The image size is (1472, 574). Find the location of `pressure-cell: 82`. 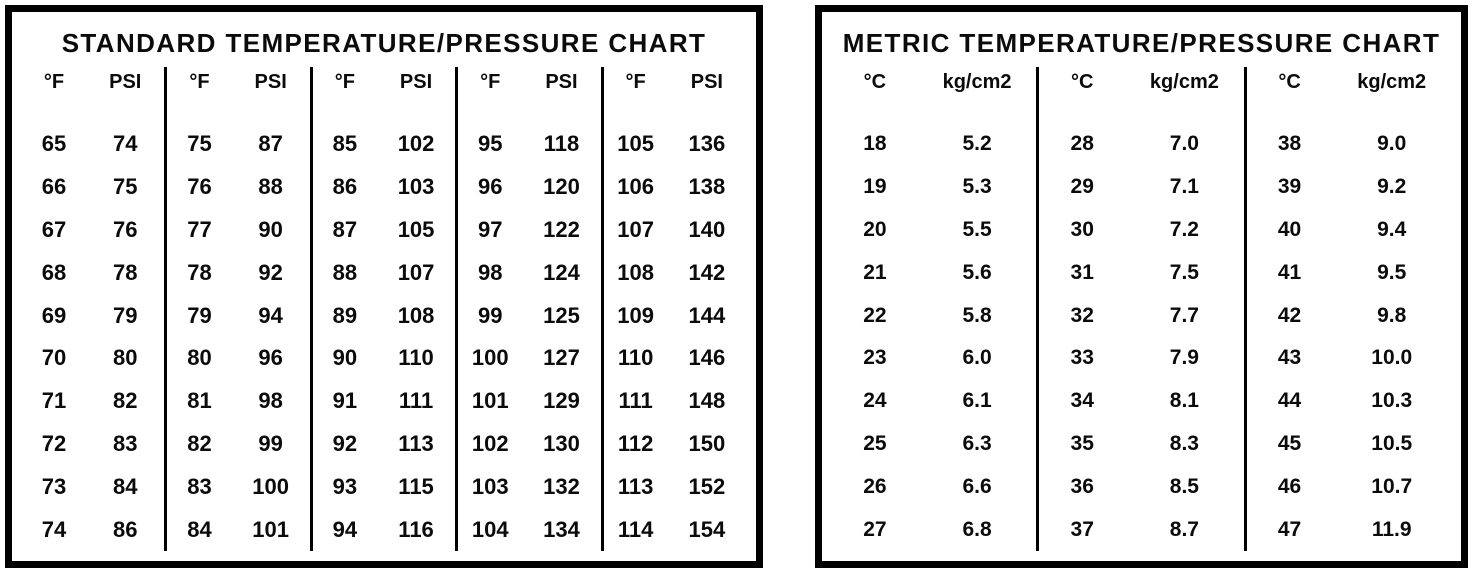

pressure-cell: 82 is located at coordinates (125, 401).